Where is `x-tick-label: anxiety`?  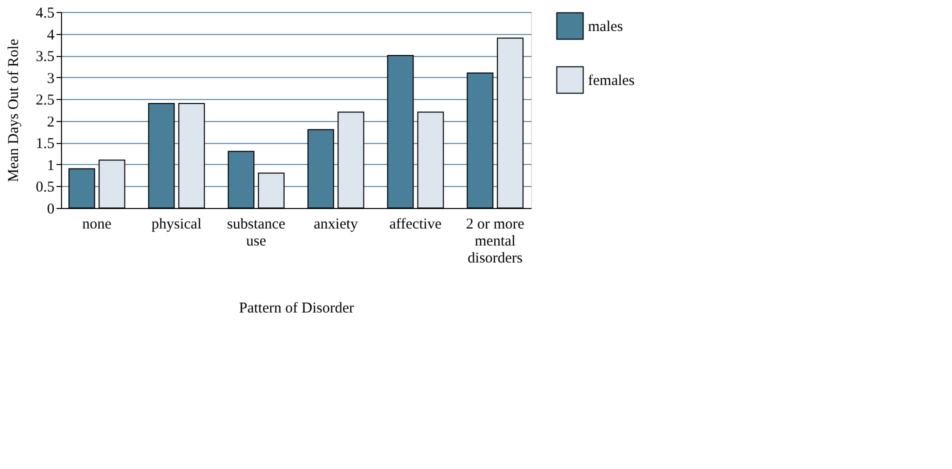 x-tick-label: anxiety is located at coordinates (336, 224).